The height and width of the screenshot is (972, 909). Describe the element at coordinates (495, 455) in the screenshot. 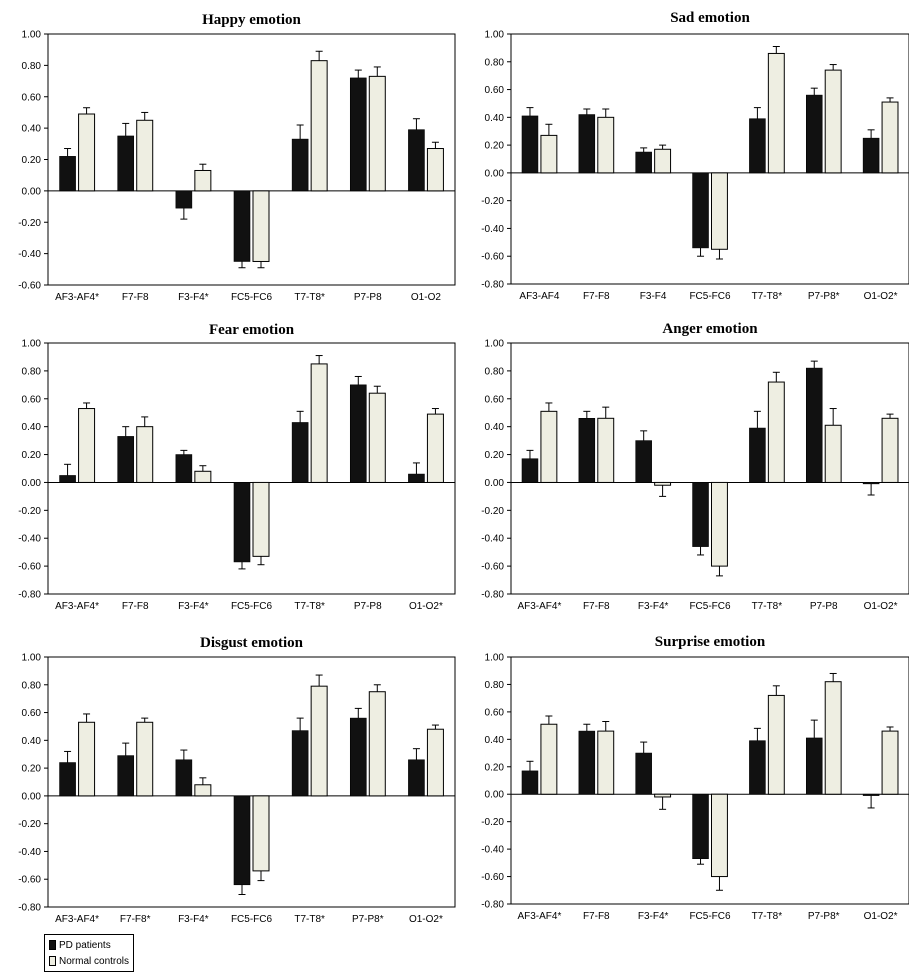

I see `y-tick-label: 0.20` at that location.